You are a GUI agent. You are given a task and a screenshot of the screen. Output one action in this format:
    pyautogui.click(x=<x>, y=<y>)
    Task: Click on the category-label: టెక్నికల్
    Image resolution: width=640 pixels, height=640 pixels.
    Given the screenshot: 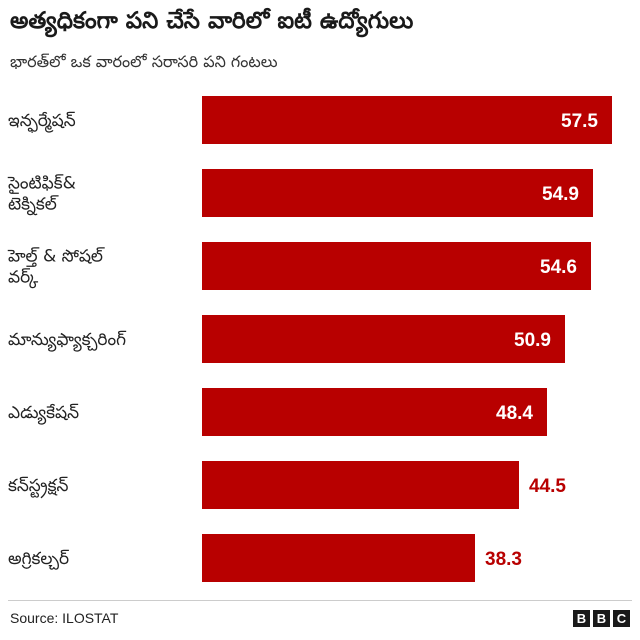 What is the action you would take?
    pyautogui.click(x=33, y=205)
    